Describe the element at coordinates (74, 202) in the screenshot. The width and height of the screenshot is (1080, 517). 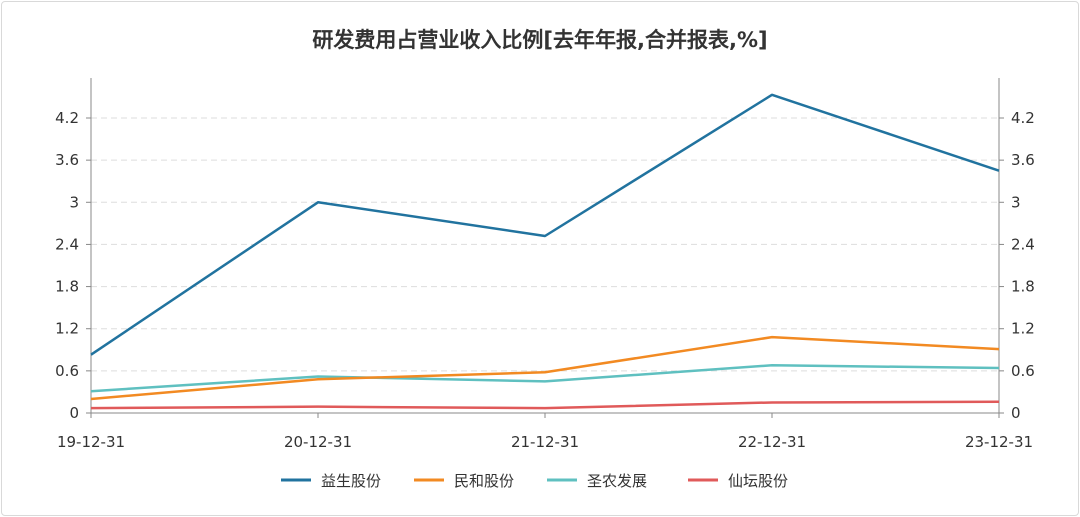
I see `y-tick-label-left: 3` at that location.